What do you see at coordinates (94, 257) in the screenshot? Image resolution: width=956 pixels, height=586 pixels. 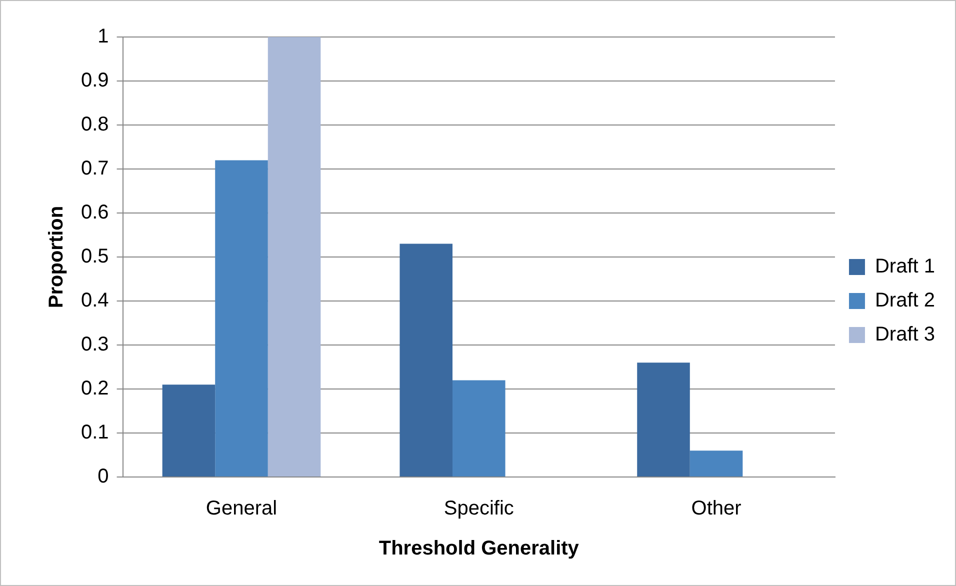 I see `y-tick-label: 0.5` at bounding box center [94, 257].